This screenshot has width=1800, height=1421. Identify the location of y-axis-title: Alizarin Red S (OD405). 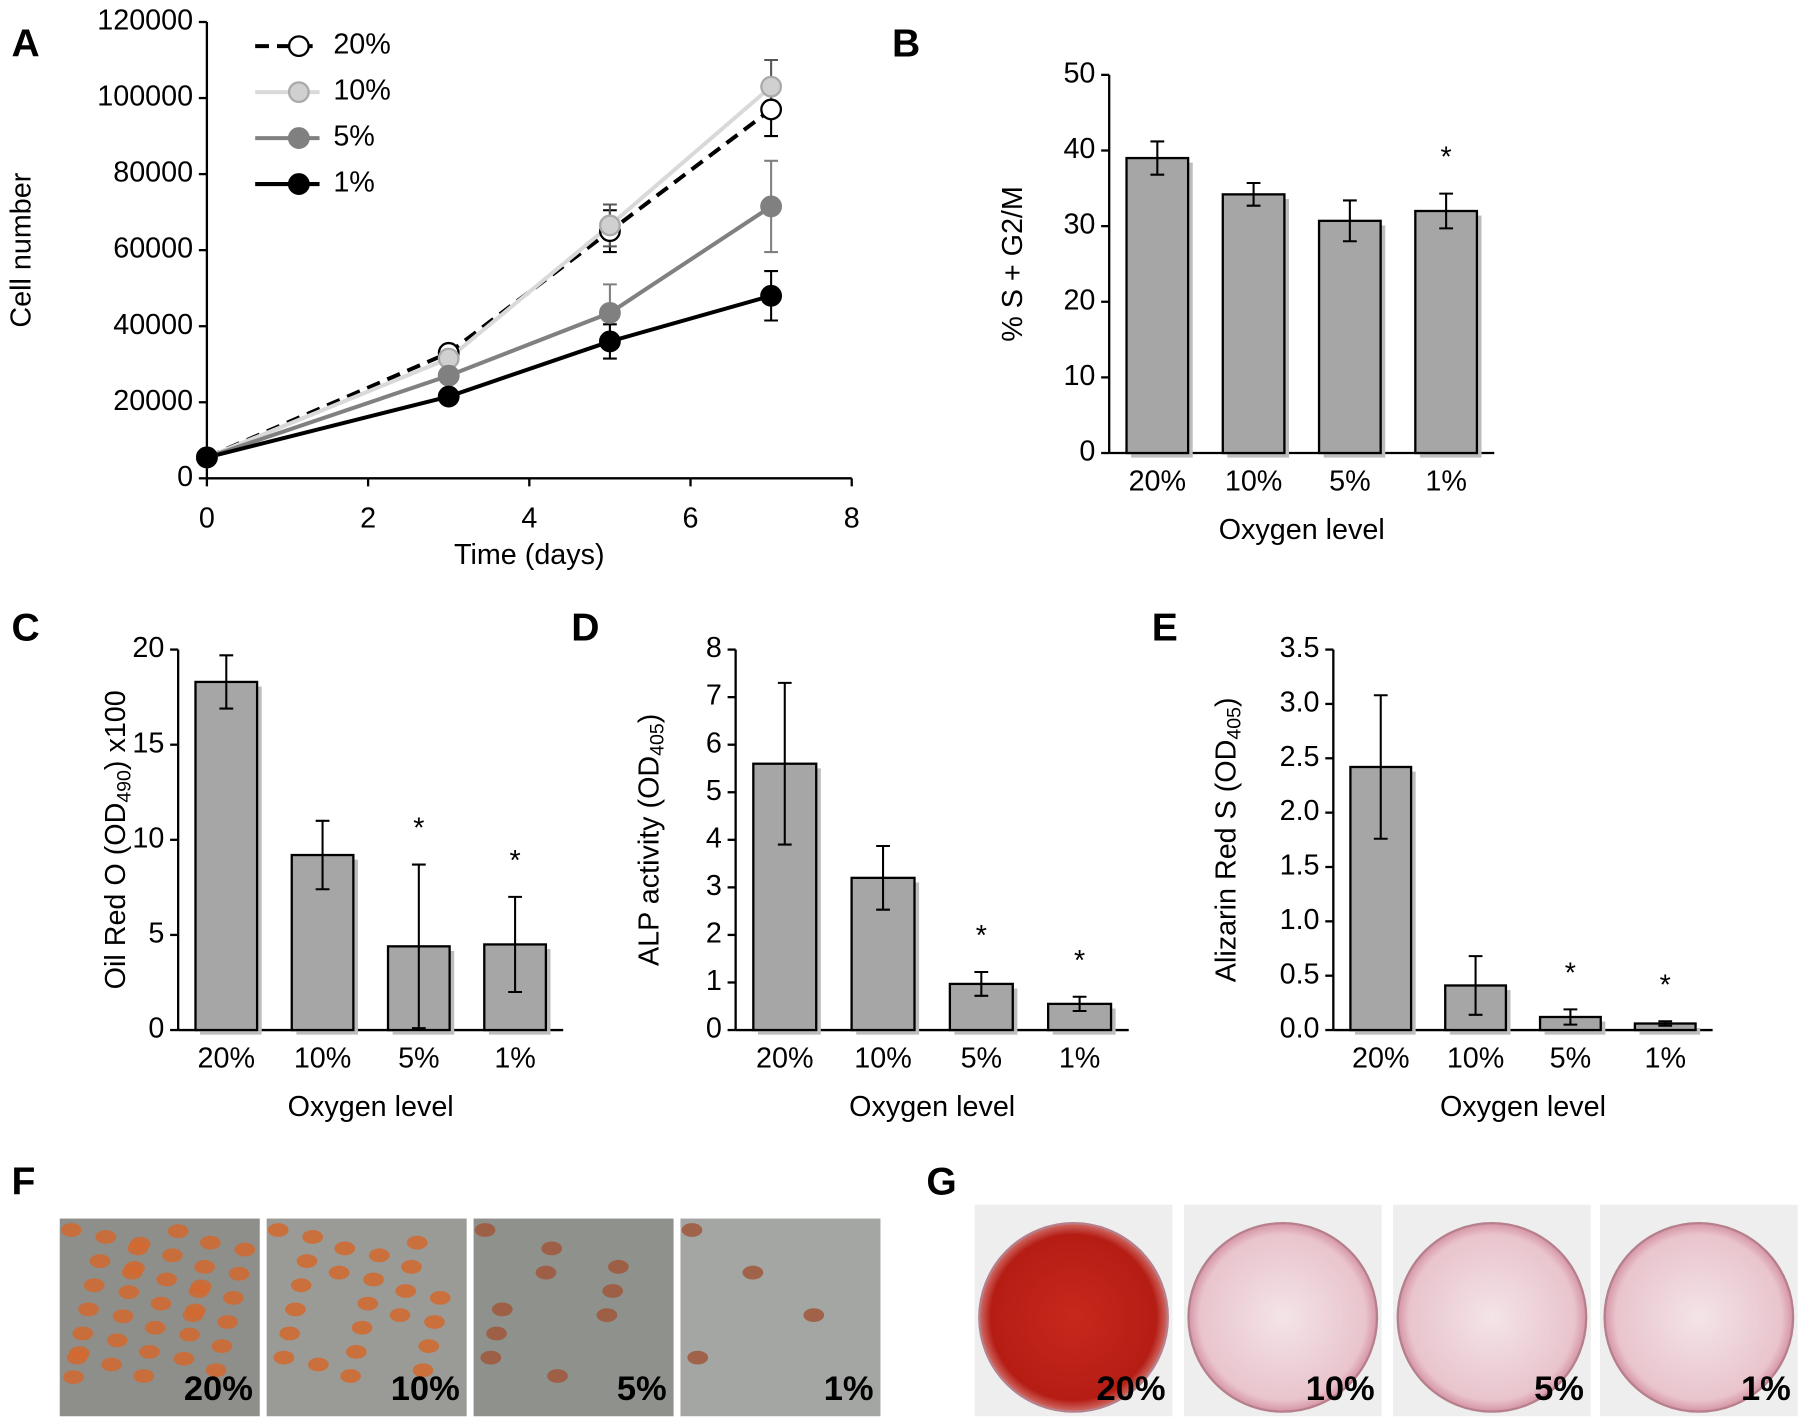
(1228, 839).